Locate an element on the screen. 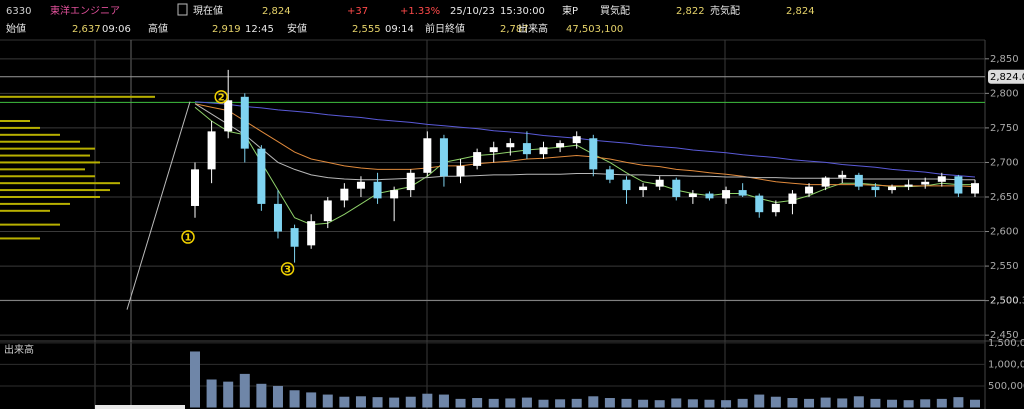 The image size is (1024, 409). header-field: 買気配 is located at coordinates (615, 10).